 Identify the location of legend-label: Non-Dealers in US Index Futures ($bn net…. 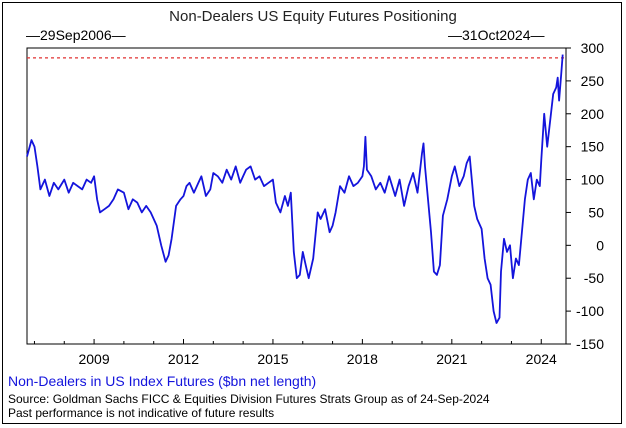
(162, 381).